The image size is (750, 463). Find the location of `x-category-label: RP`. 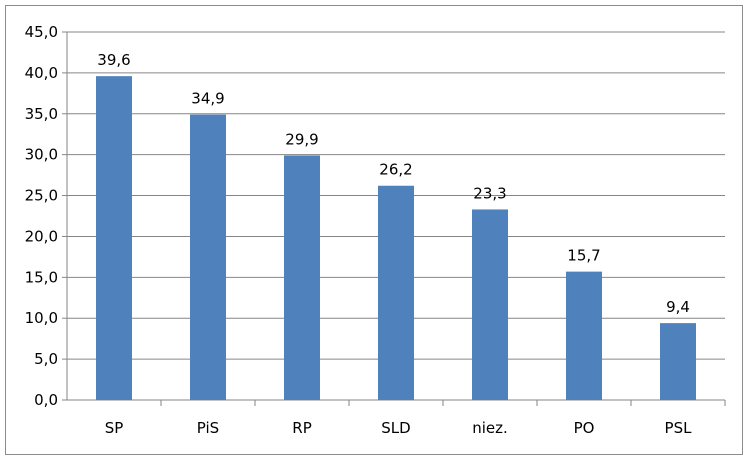

x-category-label: RP is located at coordinates (301, 428).